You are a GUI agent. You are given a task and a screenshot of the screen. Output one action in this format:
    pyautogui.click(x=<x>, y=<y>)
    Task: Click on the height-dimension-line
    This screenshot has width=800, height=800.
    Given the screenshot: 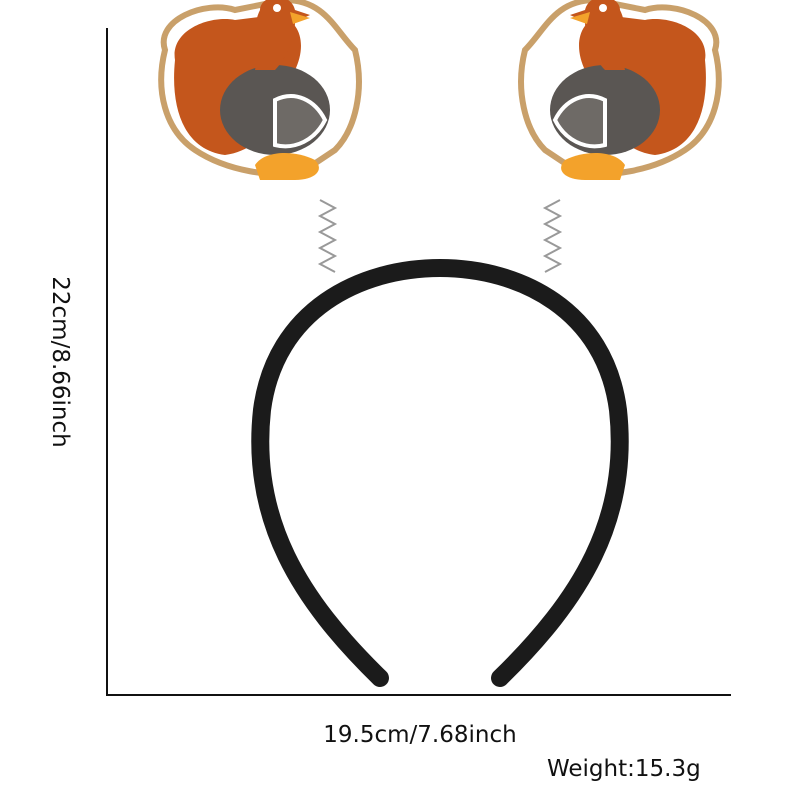 What is the action you would take?
    pyautogui.click(x=107, y=362)
    